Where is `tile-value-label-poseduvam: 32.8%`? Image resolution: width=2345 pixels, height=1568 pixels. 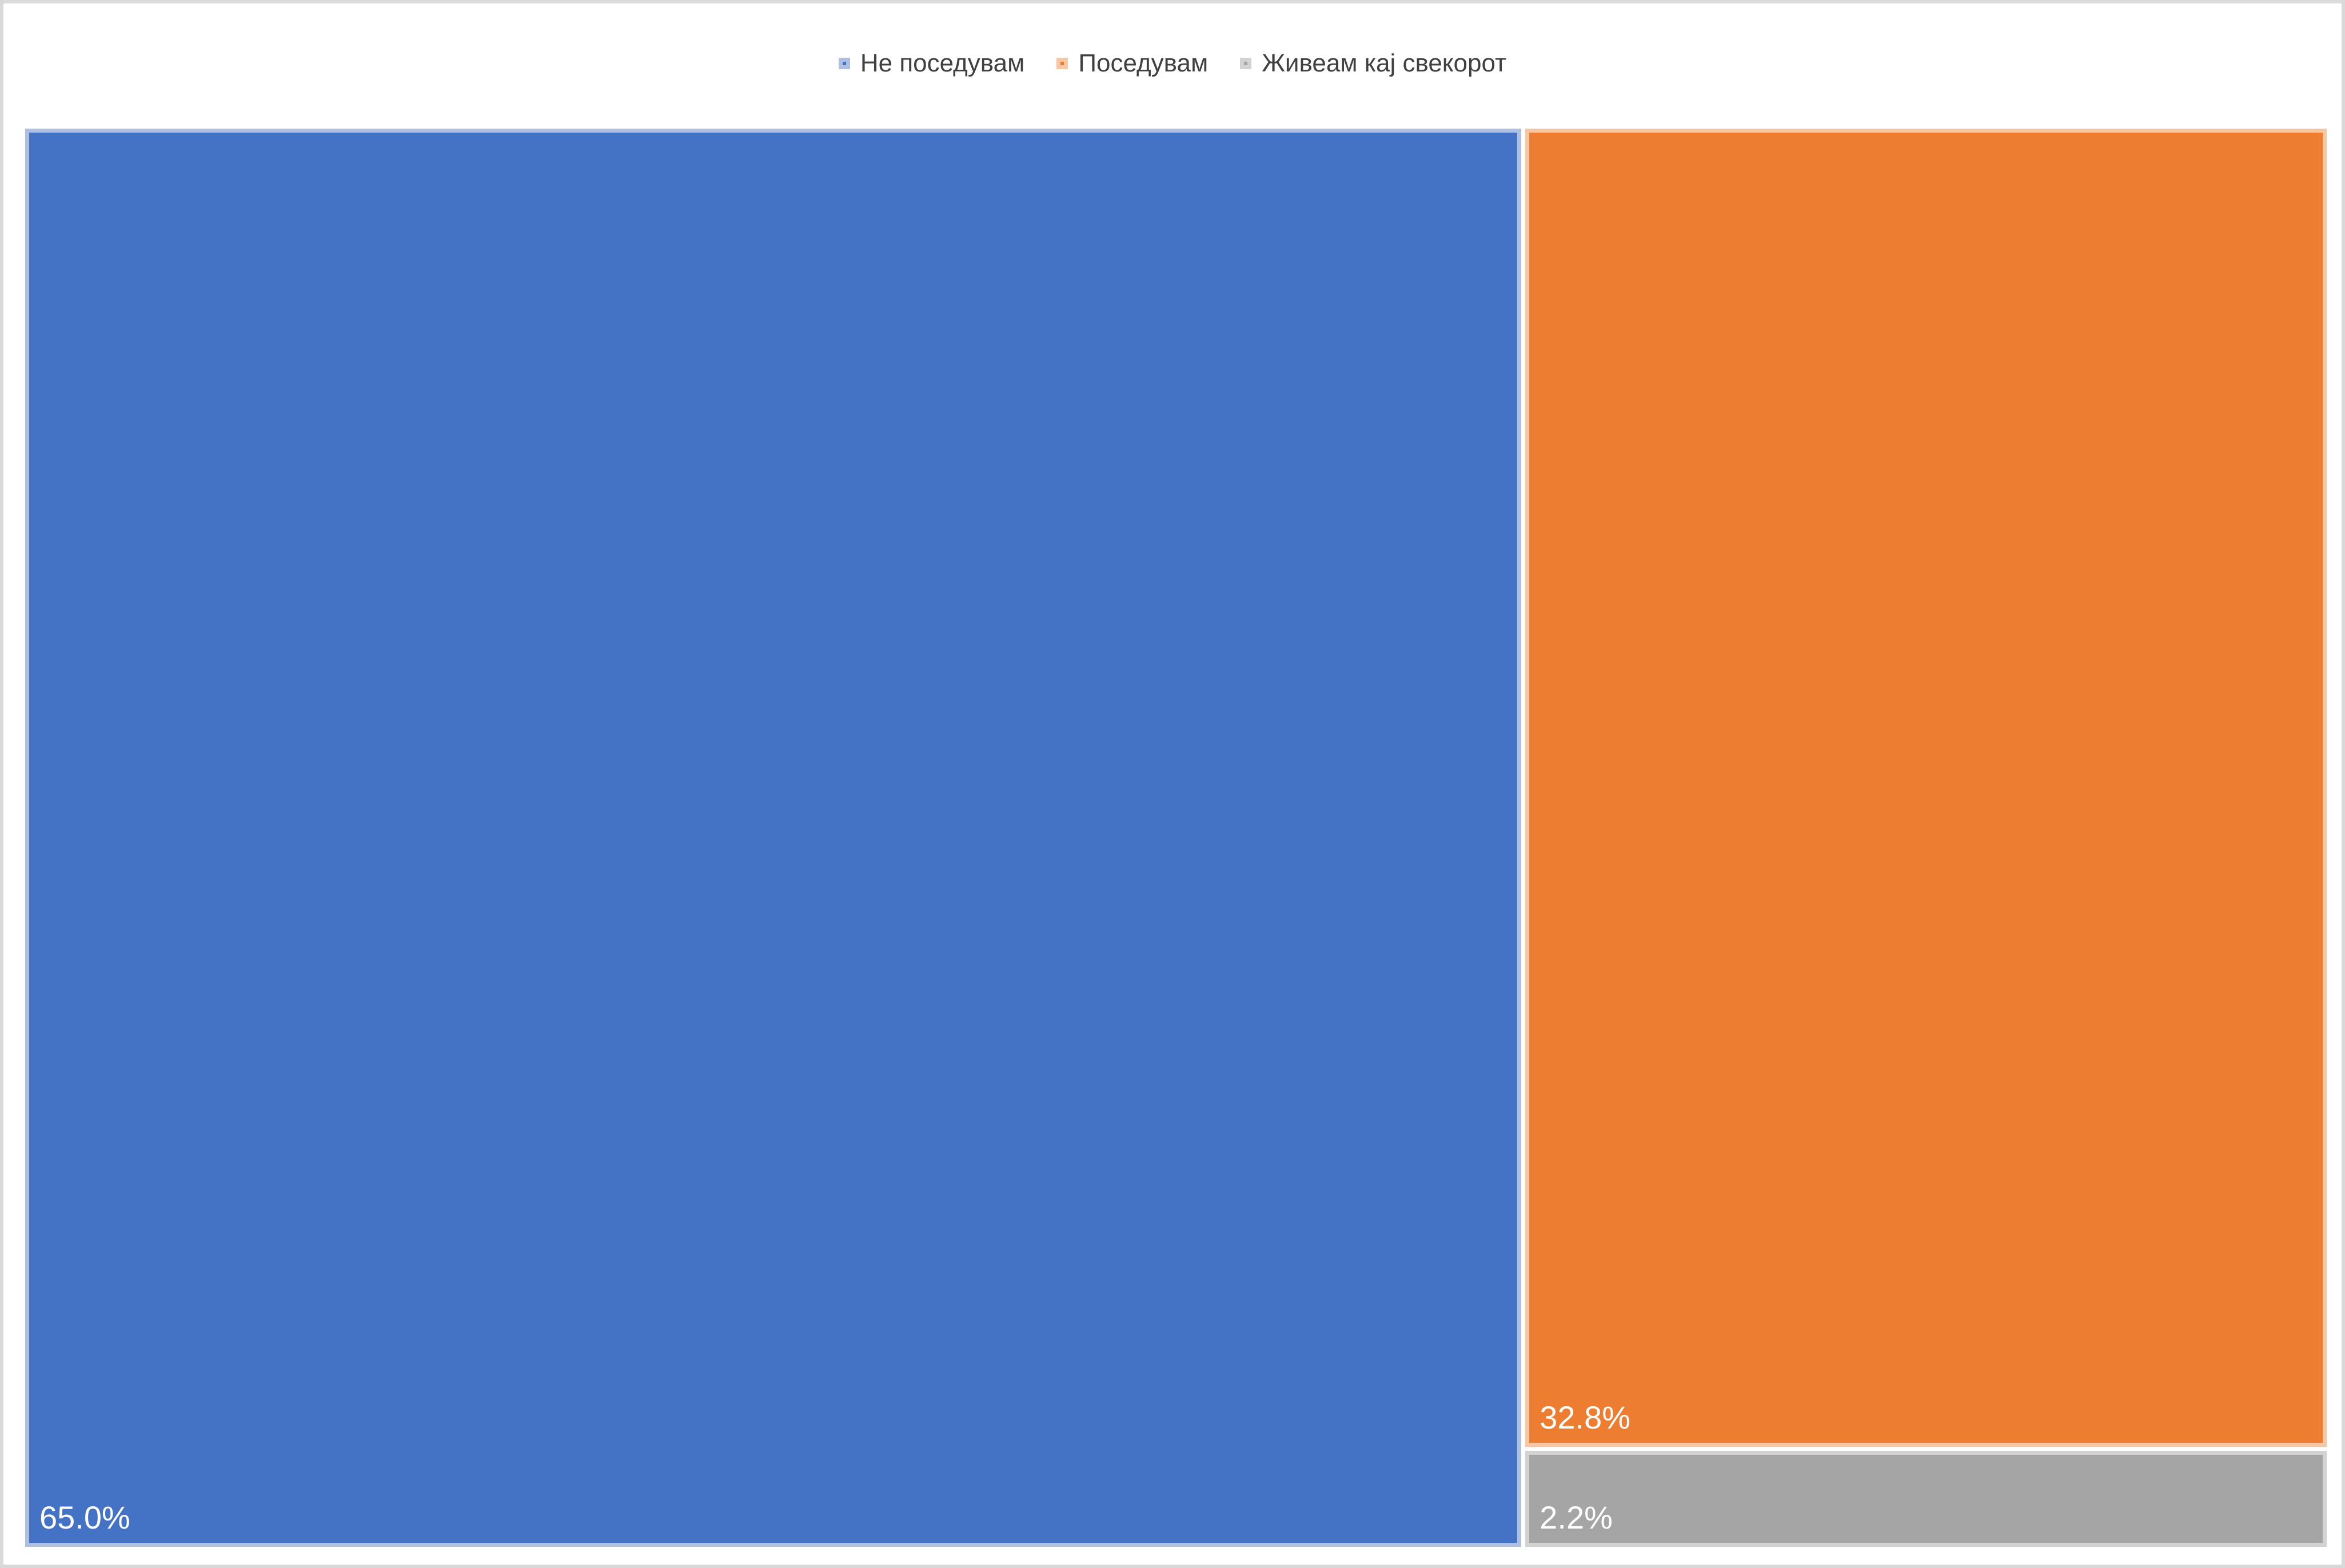
tile-value-label-poseduvam: 32.8% is located at coordinates (1585, 1417).